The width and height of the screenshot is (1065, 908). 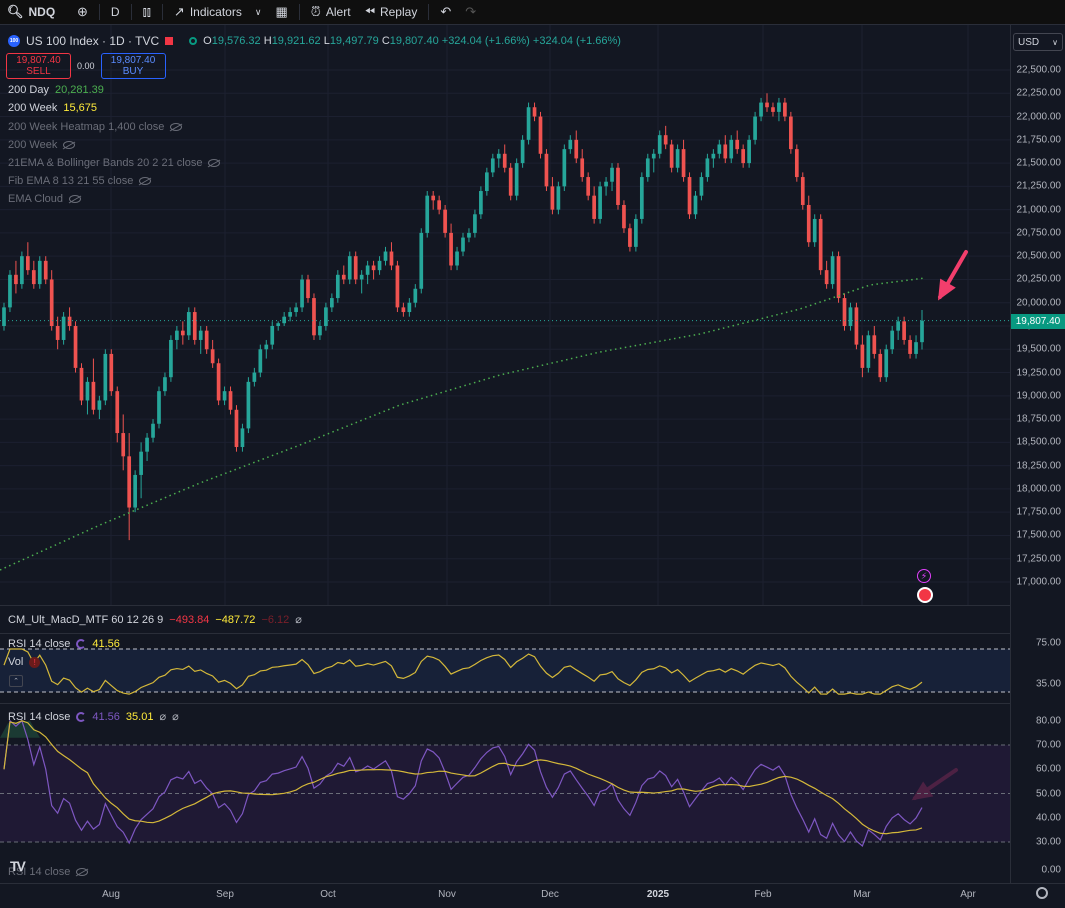 I want to click on study-200-week: 200 Week 15,675, so click(x=52, y=108).